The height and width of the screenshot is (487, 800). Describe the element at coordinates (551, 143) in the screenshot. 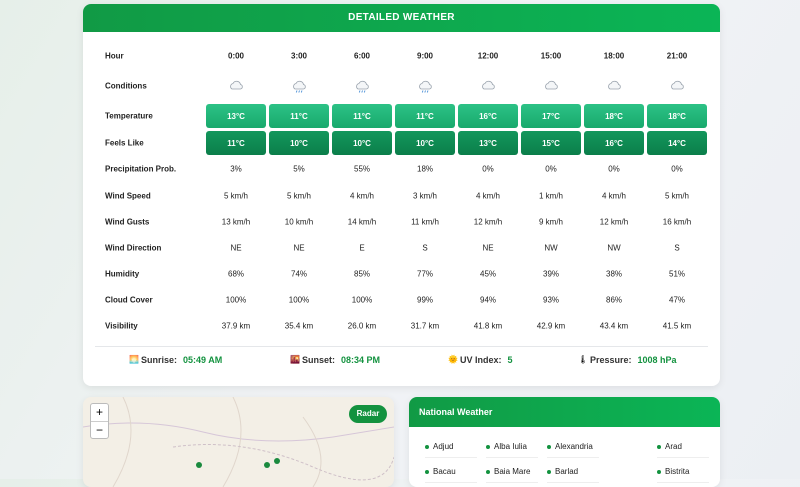

I see `feels-like-cell: 15°C` at that location.